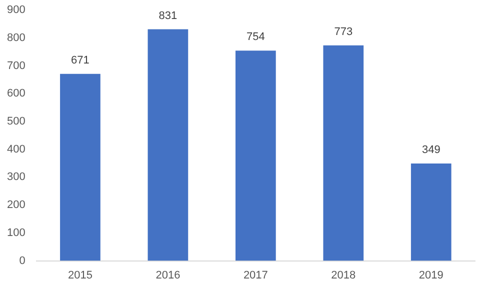 The width and height of the screenshot is (481, 289). I want to click on y-tick-label: 100, so click(16, 232).